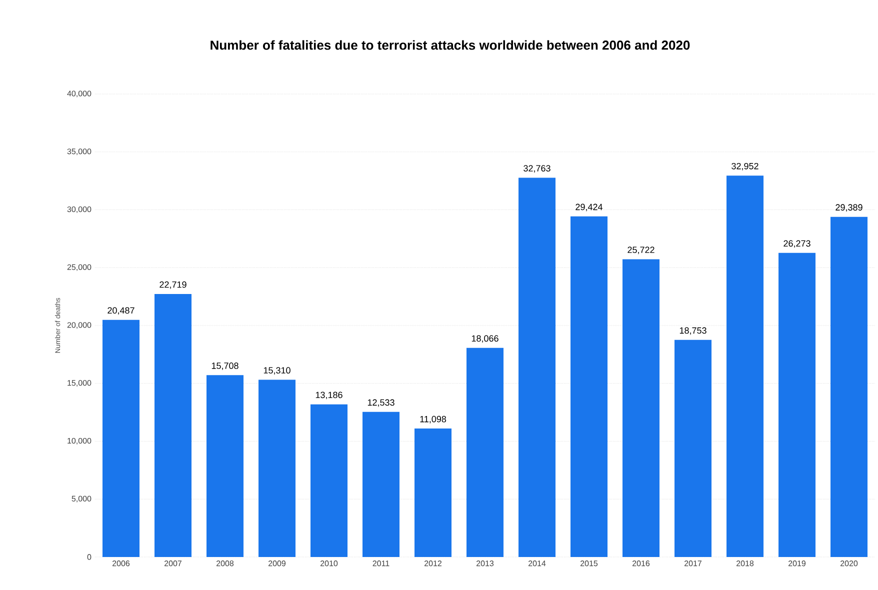 The image size is (878, 590). What do you see at coordinates (745, 563) in the screenshot?
I see `x-tick-label: 2018` at bounding box center [745, 563].